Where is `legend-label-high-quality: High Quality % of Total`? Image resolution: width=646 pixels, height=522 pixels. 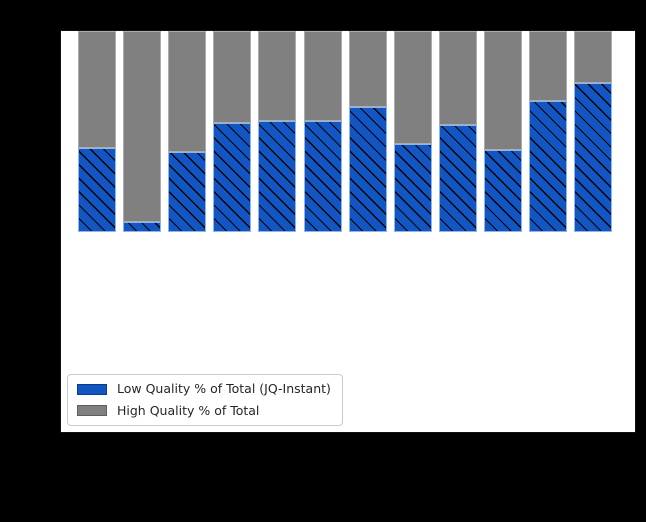
legend-label-high-quality: High Quality % of Total is located at coordinates (188, 410).